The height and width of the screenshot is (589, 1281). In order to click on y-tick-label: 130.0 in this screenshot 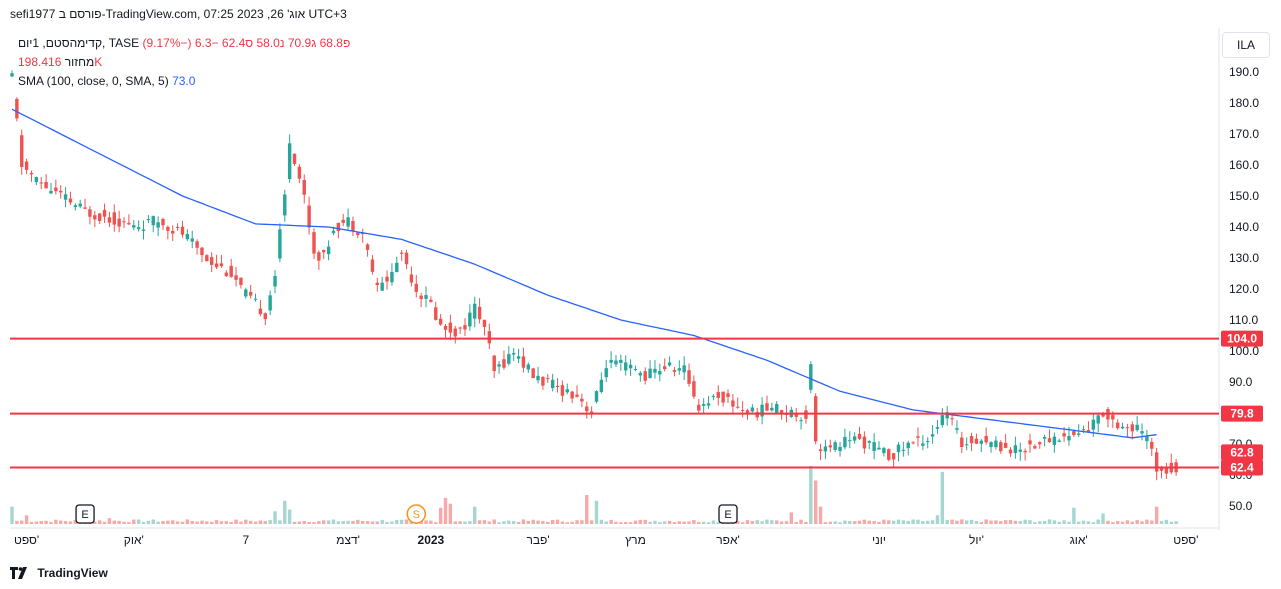, I will do `click(1244, 258)`.